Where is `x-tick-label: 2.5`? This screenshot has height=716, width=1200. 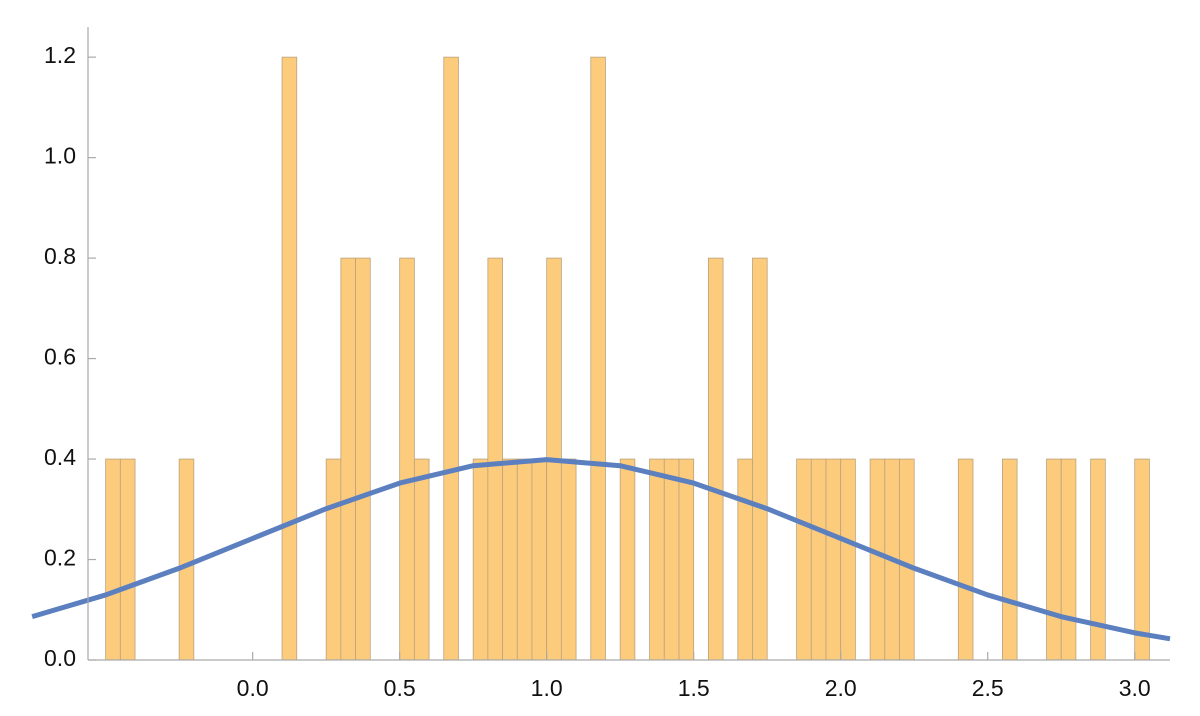
x-tick-label: 2.5 is located at coordinates (988, 688).